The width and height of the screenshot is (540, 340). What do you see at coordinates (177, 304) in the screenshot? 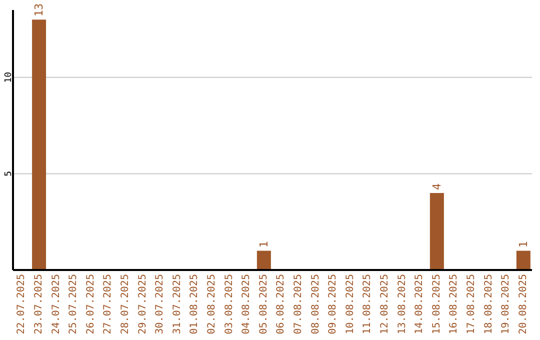
I see `x-tick-label: 31.07.2025` at bounding box center [177, 304].